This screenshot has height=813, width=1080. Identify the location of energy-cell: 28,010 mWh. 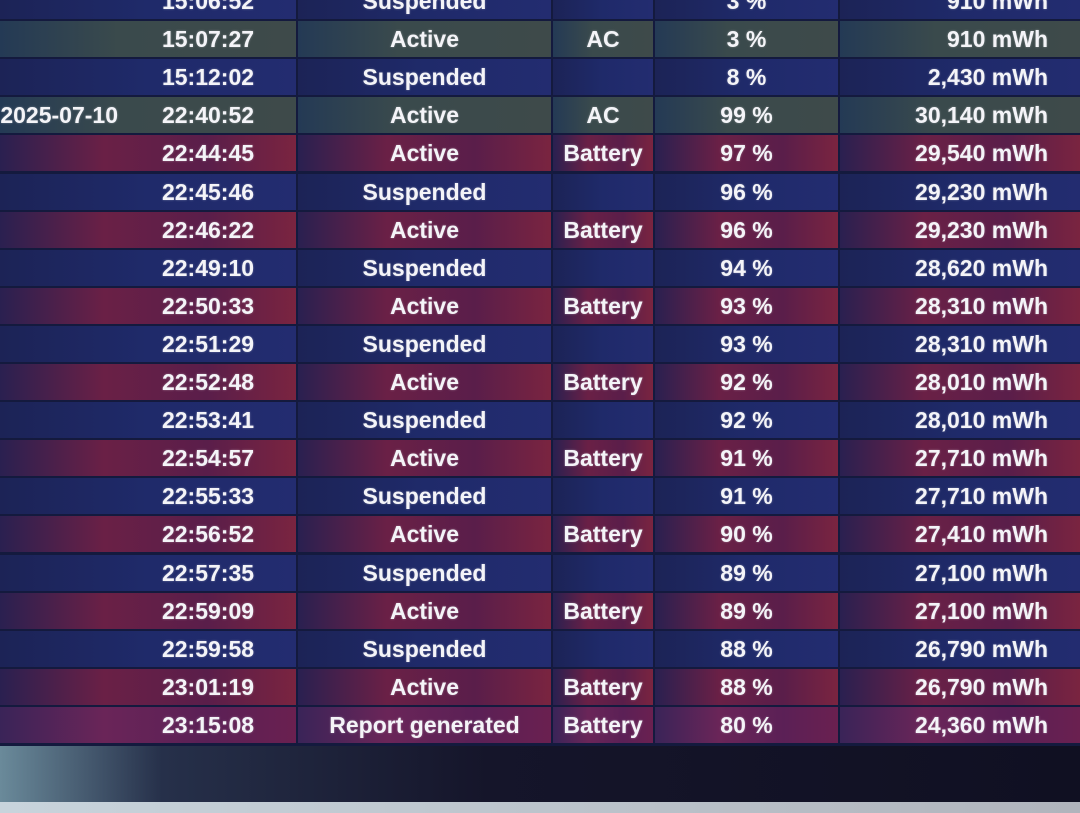
(981, 420).